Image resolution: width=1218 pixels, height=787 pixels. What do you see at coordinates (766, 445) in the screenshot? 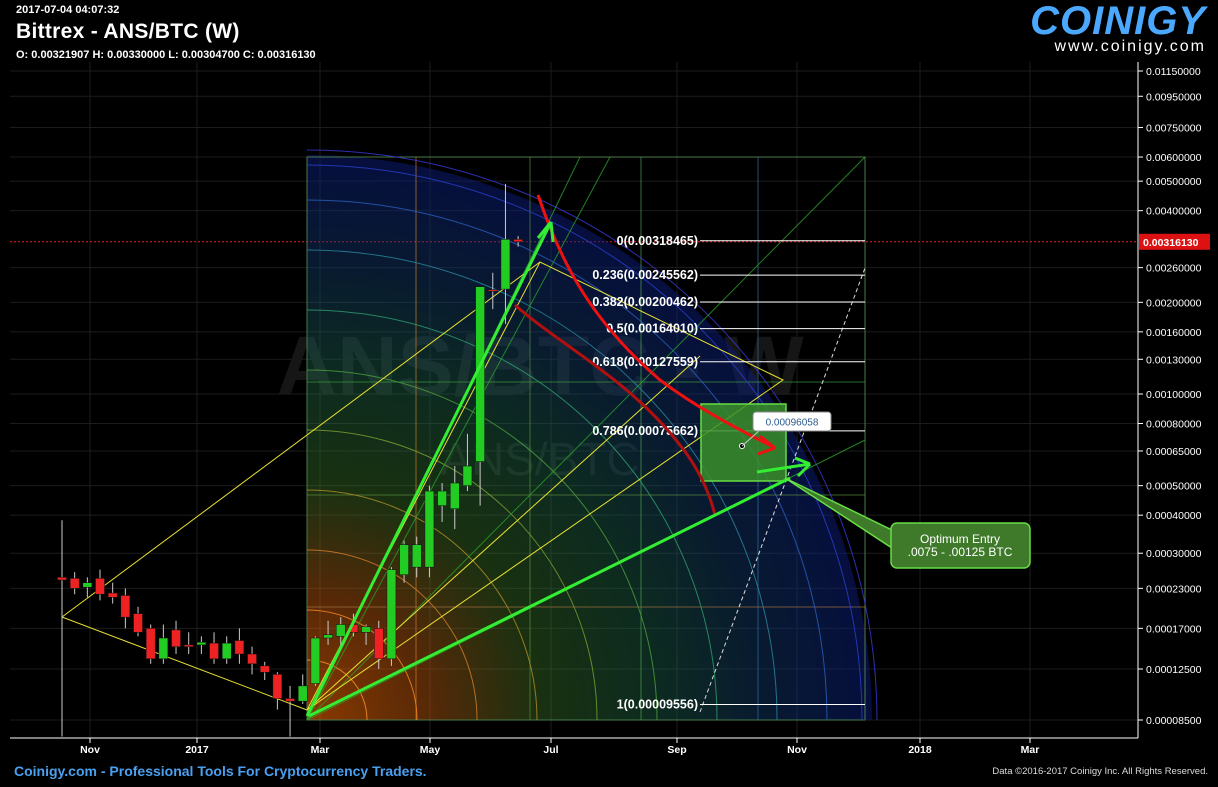
I see `red-arrowhead` at bounding box center [766, 445].